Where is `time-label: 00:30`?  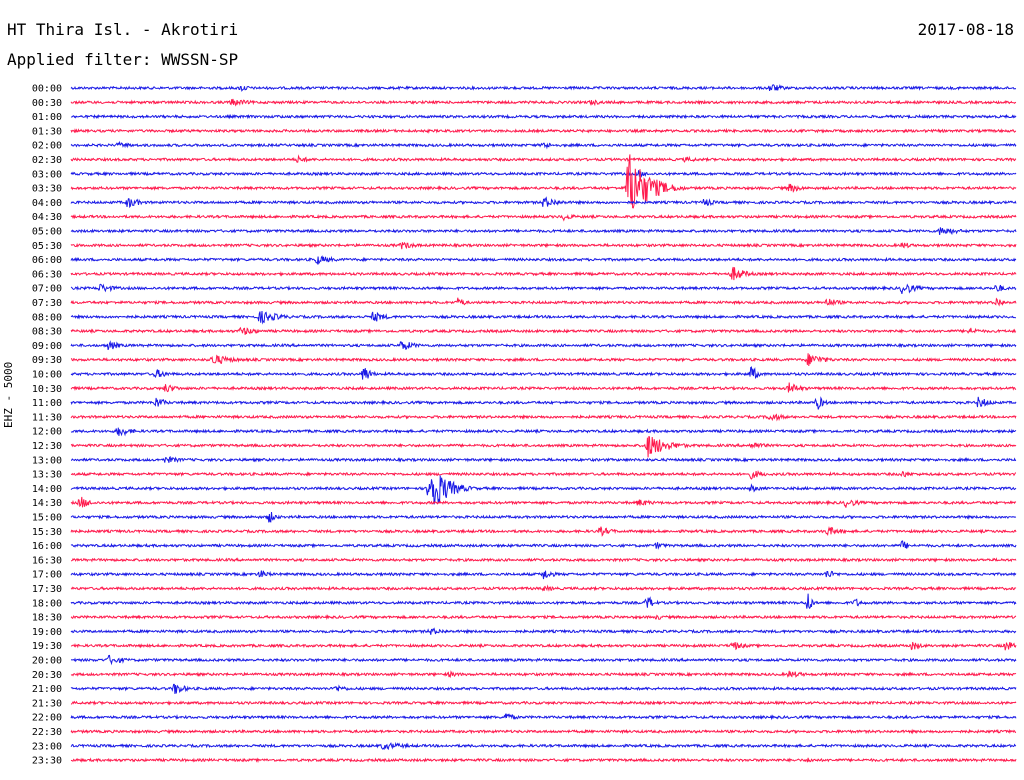
time-label: 00:30 is located at coordinates (47, 103).